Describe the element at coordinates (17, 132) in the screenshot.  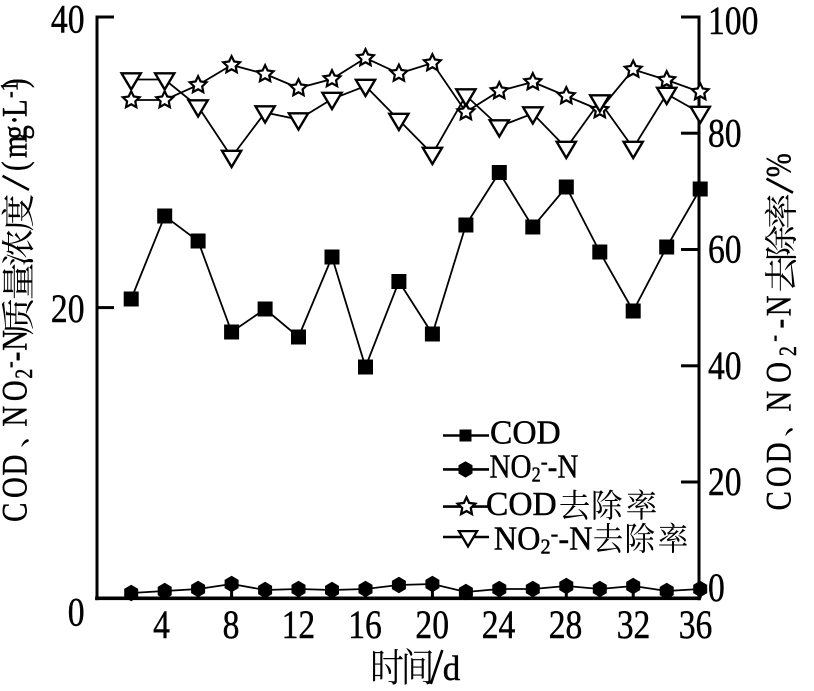
I see `svg-text: g` at that location.